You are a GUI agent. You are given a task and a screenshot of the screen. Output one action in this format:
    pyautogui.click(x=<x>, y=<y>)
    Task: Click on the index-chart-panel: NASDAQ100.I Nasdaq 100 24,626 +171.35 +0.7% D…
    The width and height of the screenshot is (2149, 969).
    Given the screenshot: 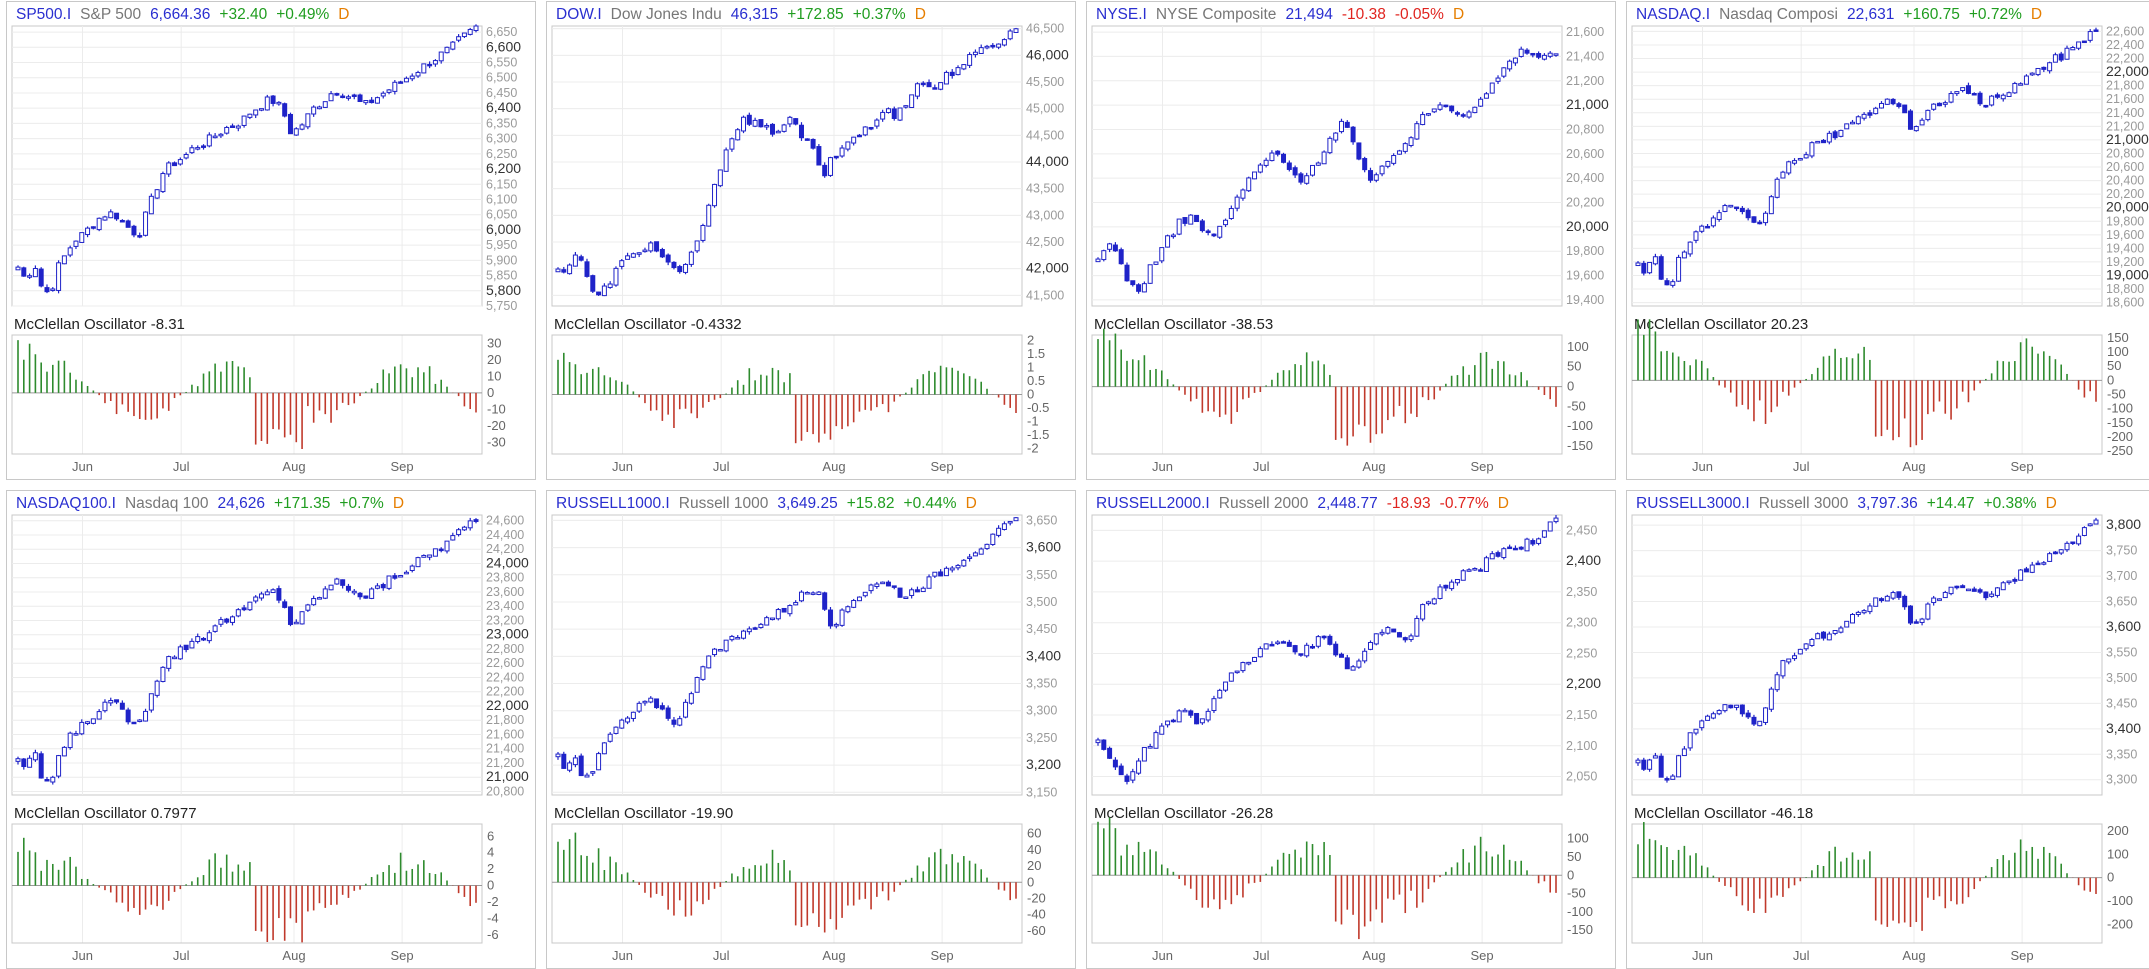 What is the action you would take?
    pyautogui.click(x=271, y=729)
    